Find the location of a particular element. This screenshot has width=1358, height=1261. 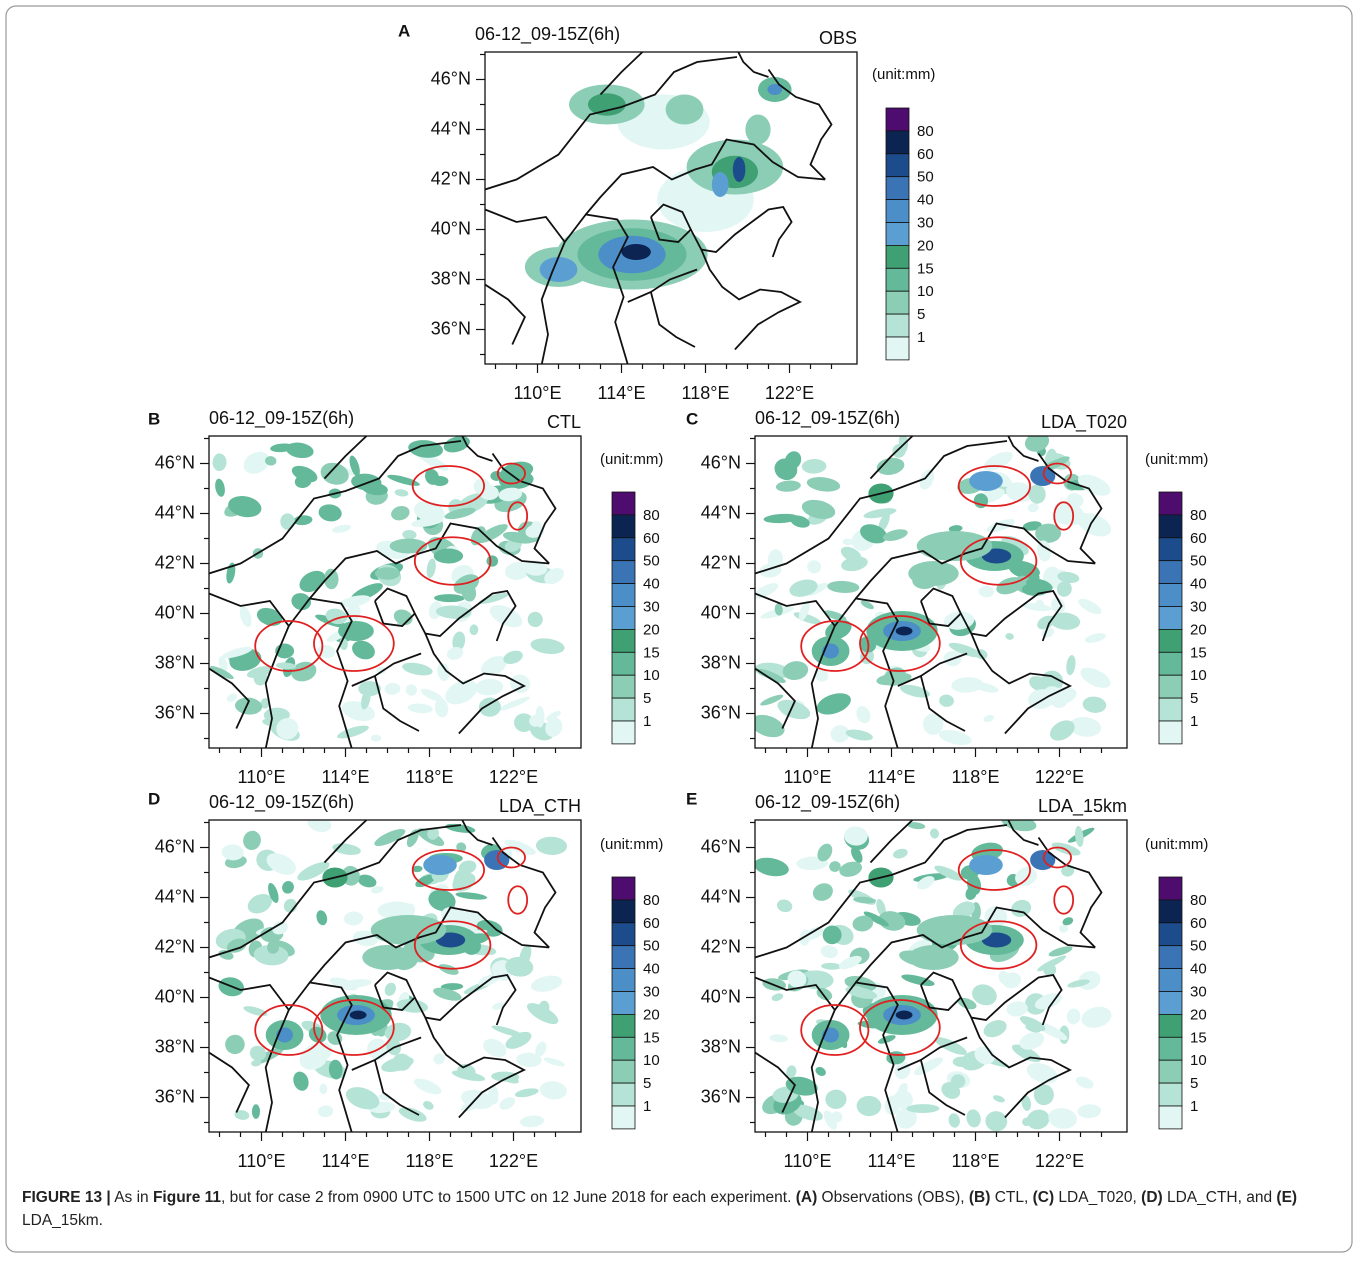

lat-label: 42°N is located at coordinates (451, 178).